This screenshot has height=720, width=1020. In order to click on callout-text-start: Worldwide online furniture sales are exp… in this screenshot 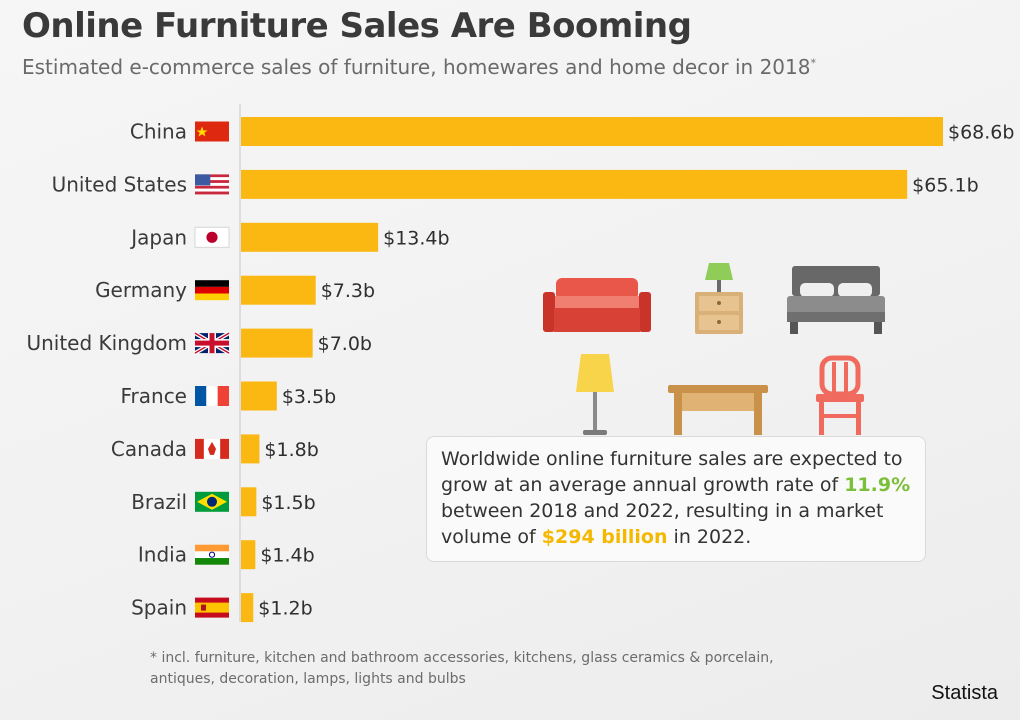, I will do `click(672, 472)`.